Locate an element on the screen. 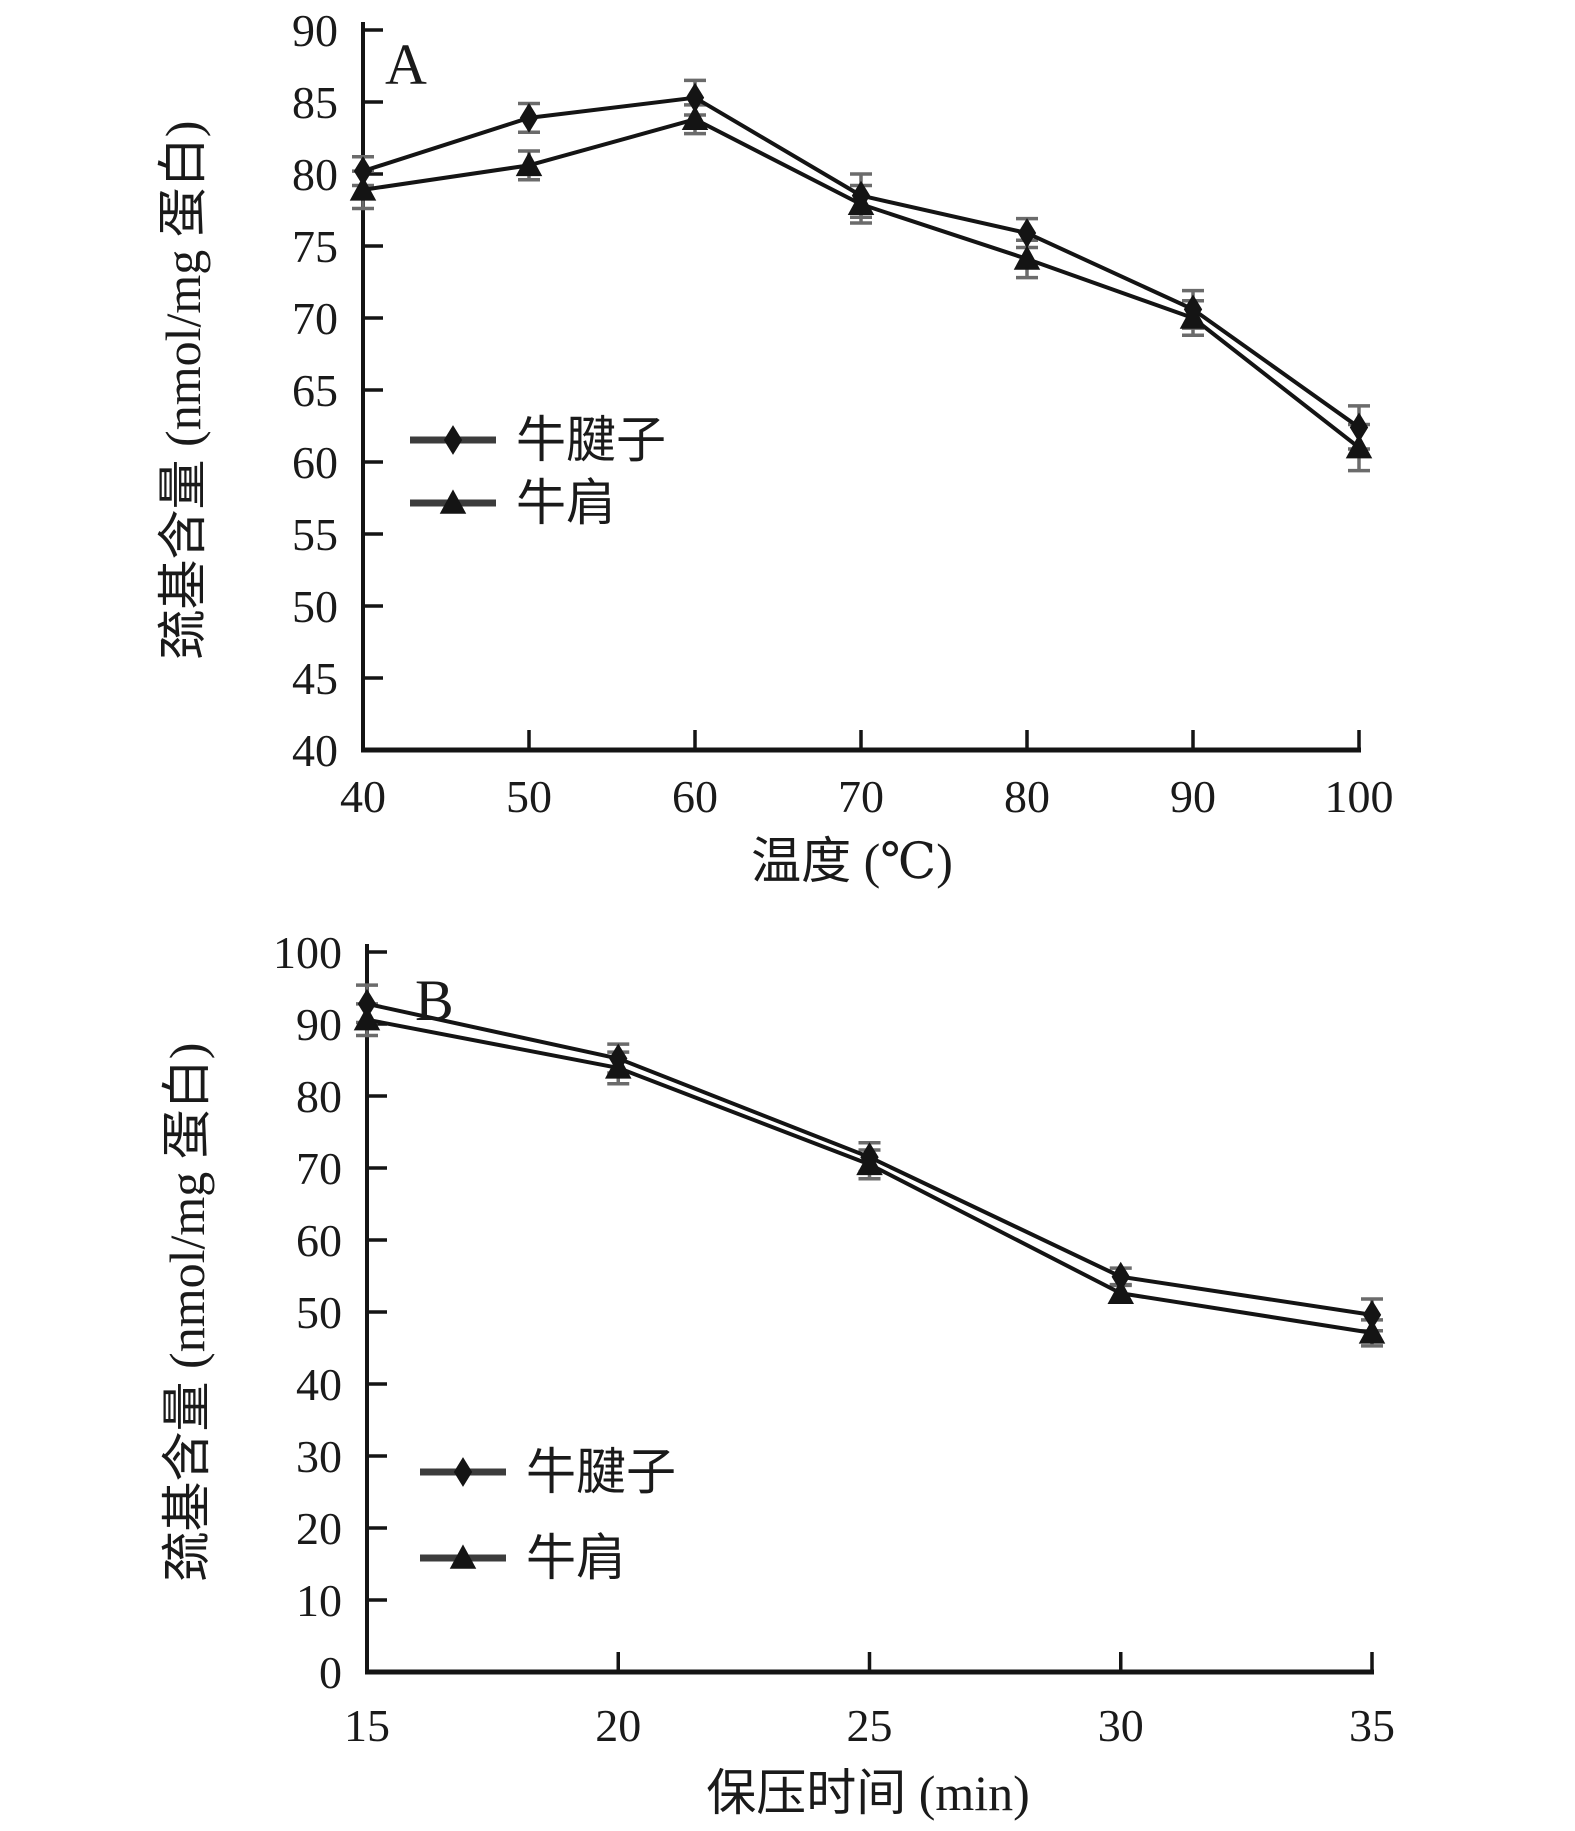 The image size is (1575, 1831). panel-letter: B is located at coordinates (434, 1000).